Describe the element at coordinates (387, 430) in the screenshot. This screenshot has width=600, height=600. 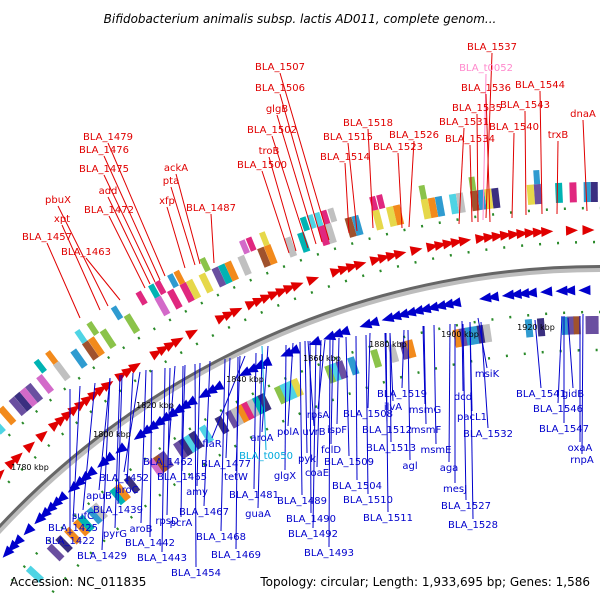
I see `reverse-gene-label: BLA_1512` at that location.